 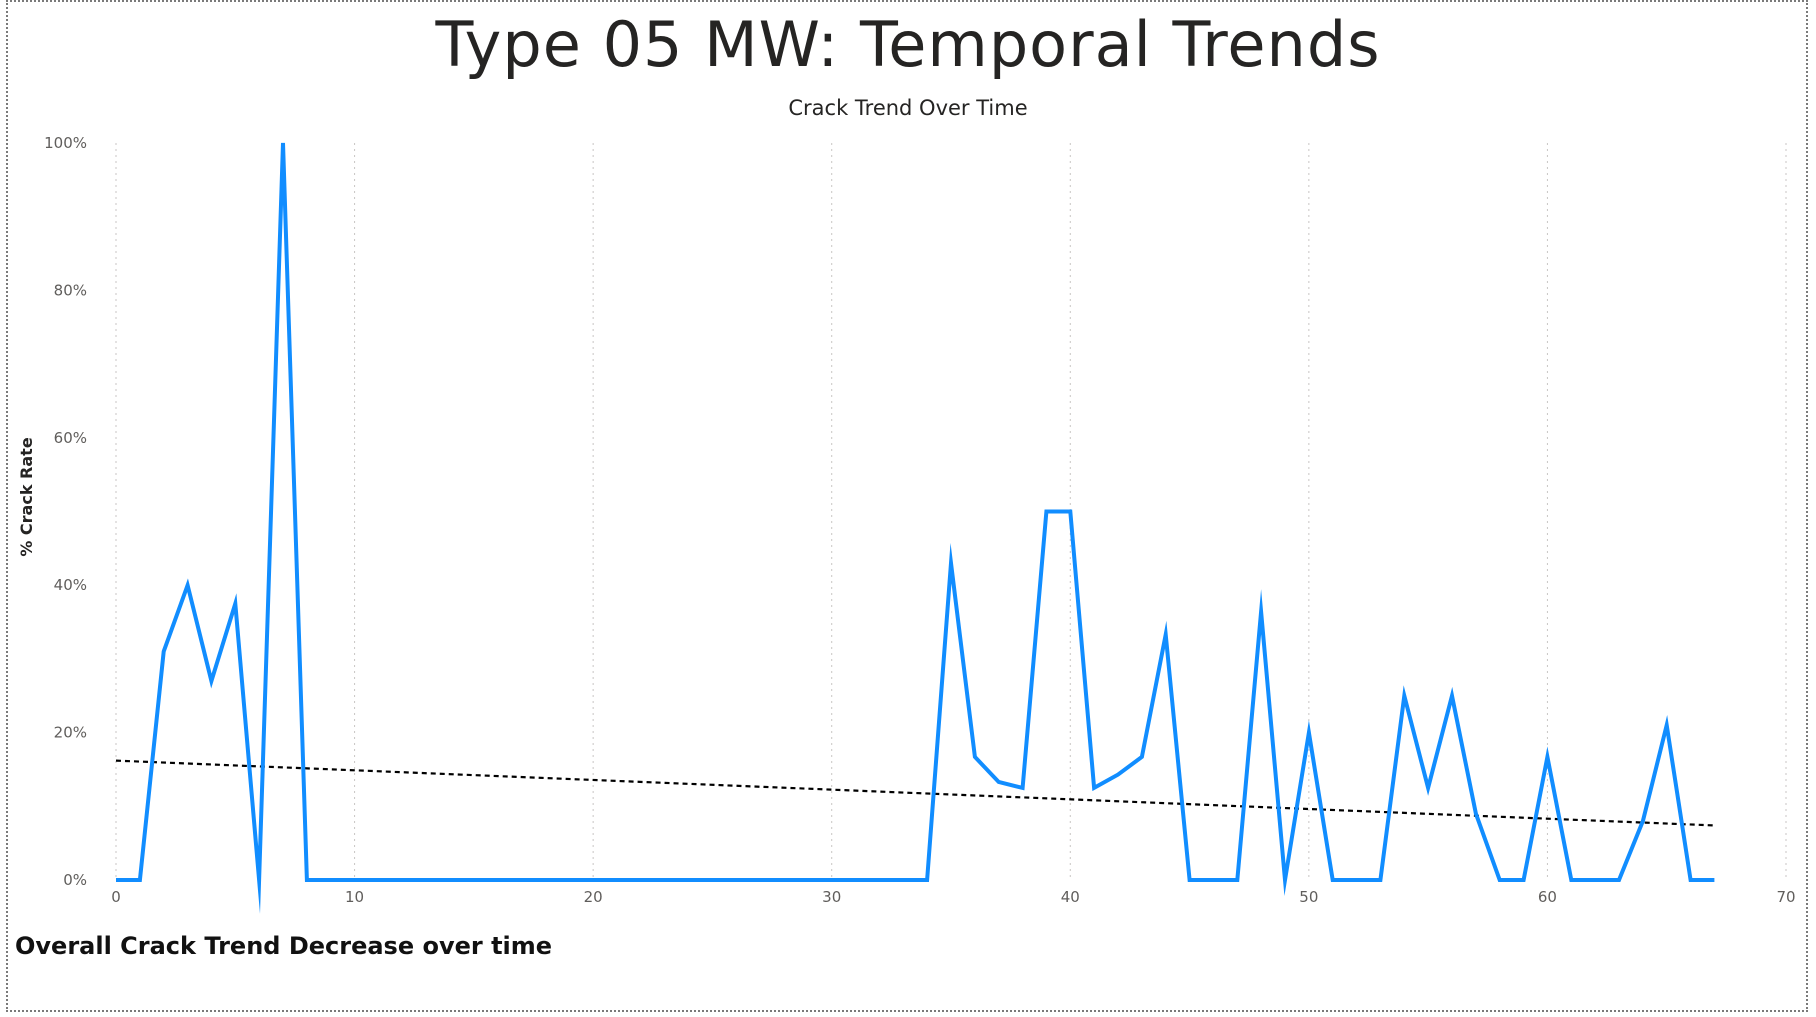 I want to click on footer-note: Overall Crack Trend Decrease over time, so click(x=284, y=946).